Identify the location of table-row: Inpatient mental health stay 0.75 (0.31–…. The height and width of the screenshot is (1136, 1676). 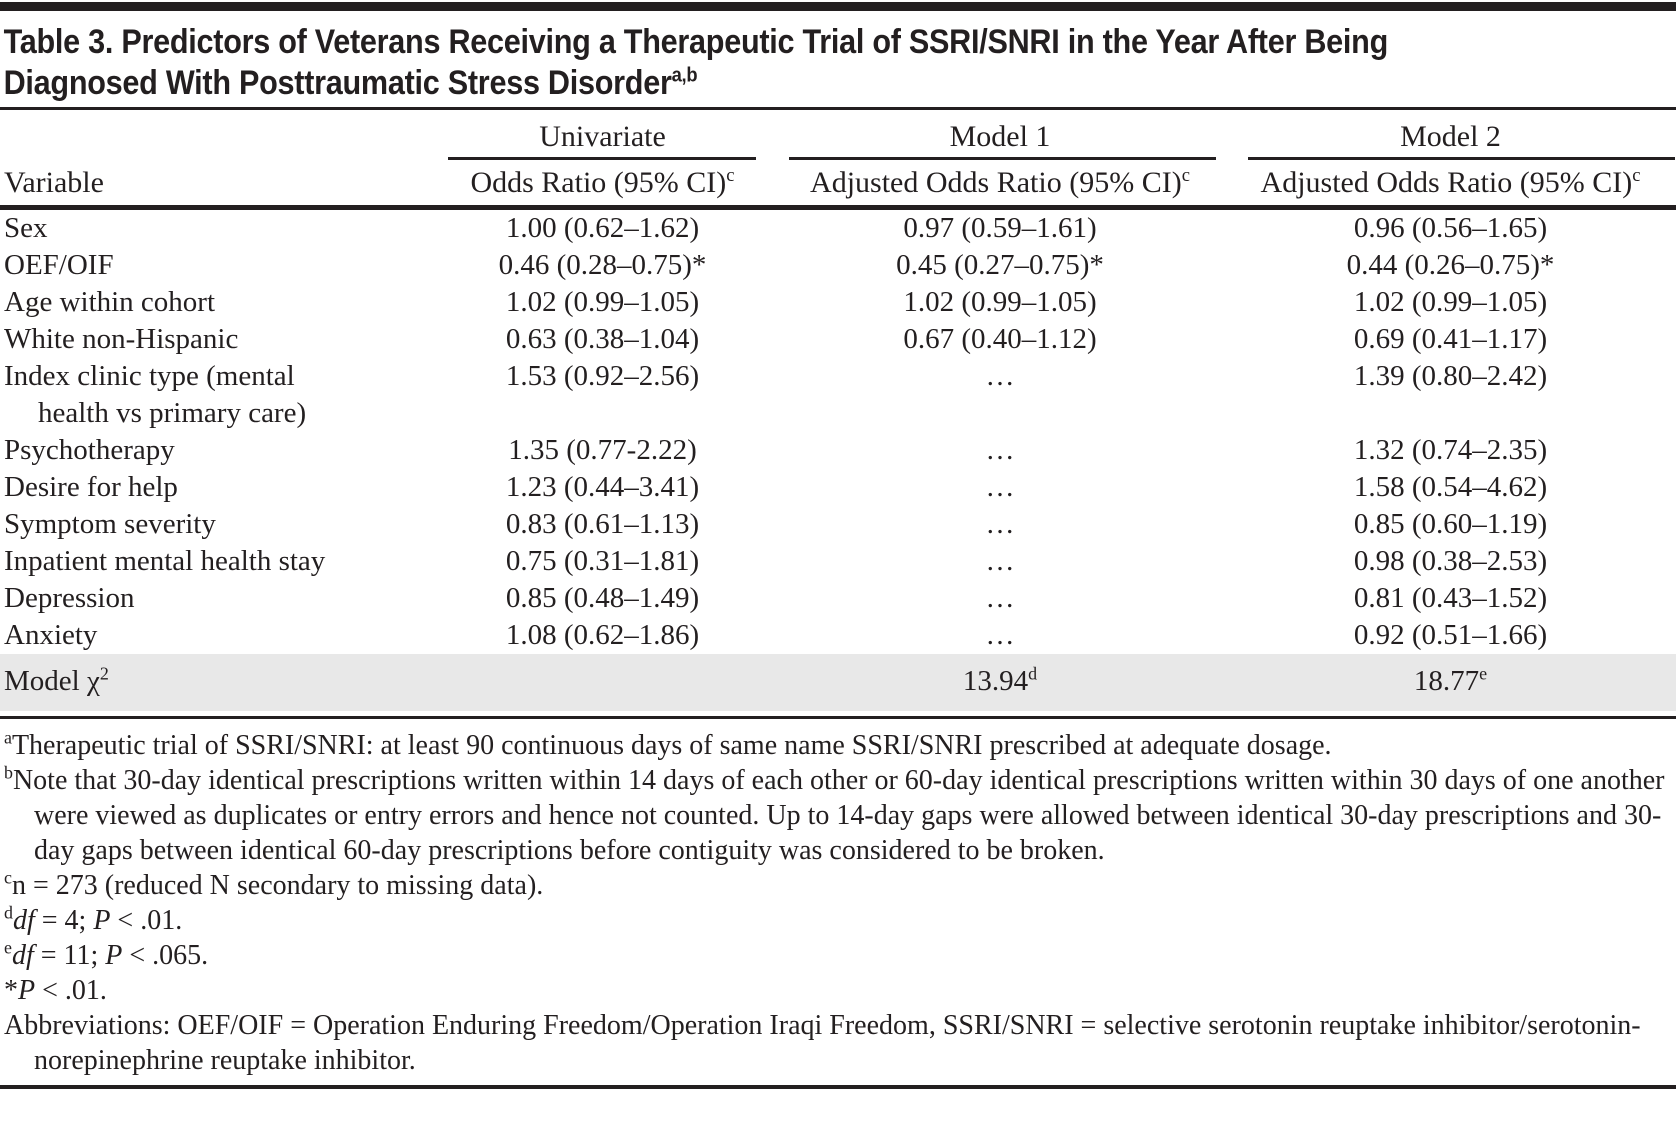
(838, 561).